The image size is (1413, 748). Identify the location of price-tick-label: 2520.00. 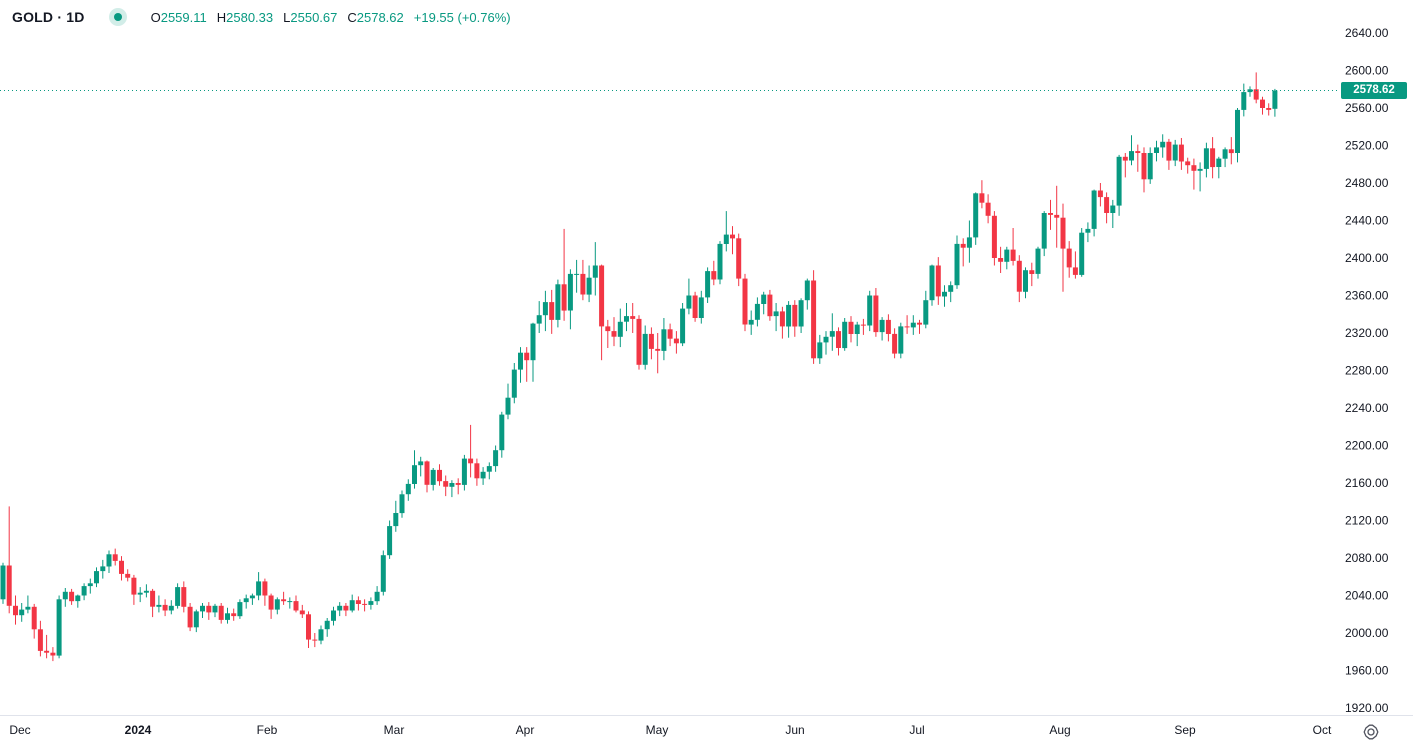
(1367, 146).